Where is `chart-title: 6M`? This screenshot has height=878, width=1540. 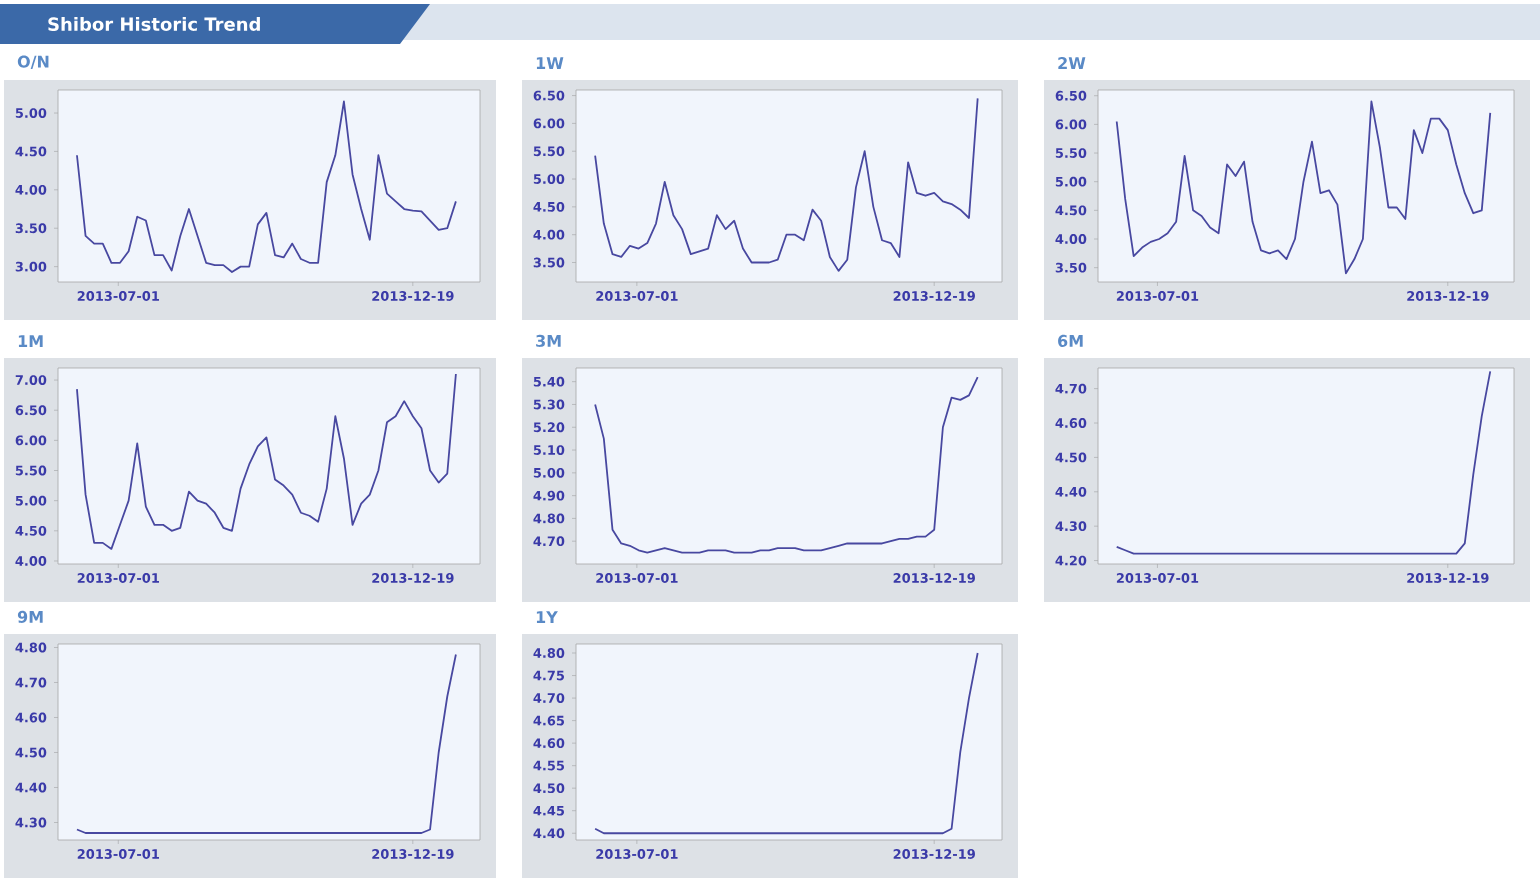
chart-title: 6M is located at coordinates (1070, 340).